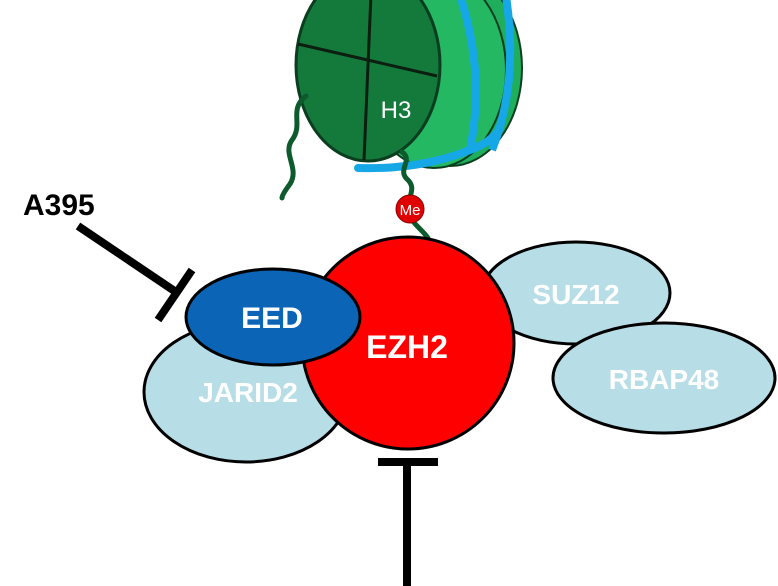 This screenshot has width=778, height=586. What do you see at coordinates (175, 295) in the screenshot?
I see `a395-inhibitor-cap` at bounding box center [175, 295].